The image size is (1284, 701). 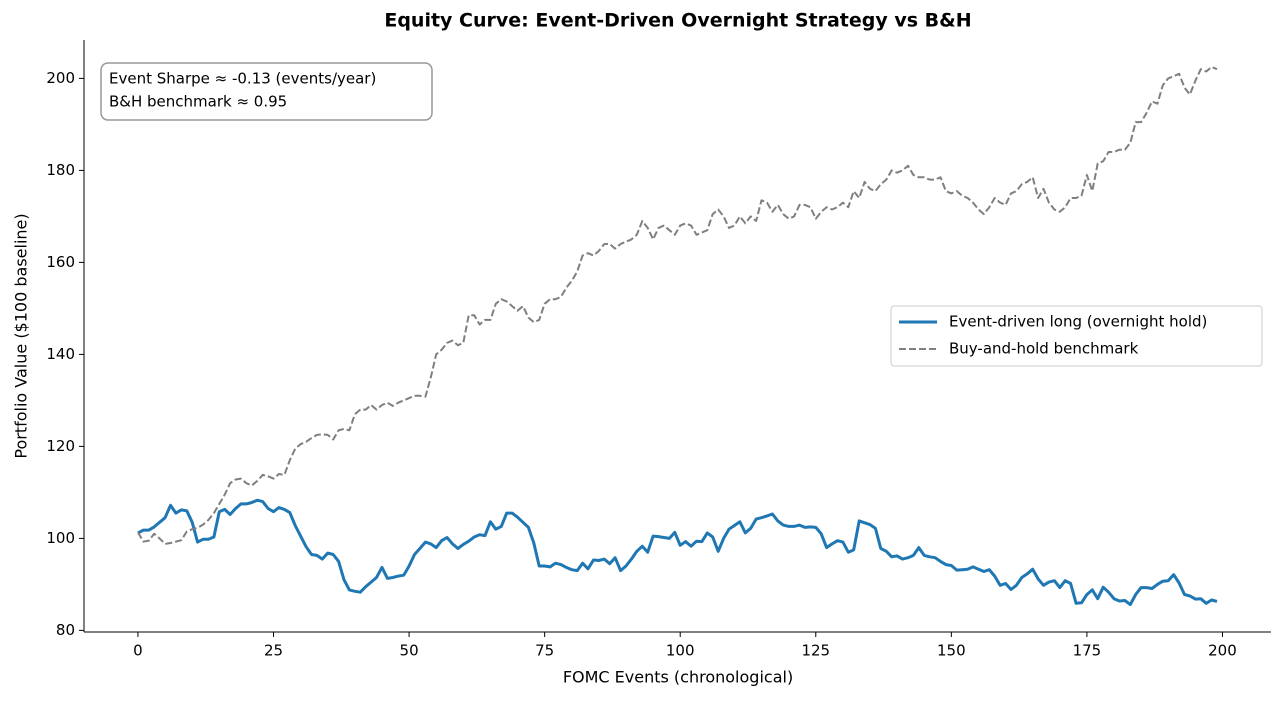 I want to click on y-tick-label: 180, so click(x=60, y=170).